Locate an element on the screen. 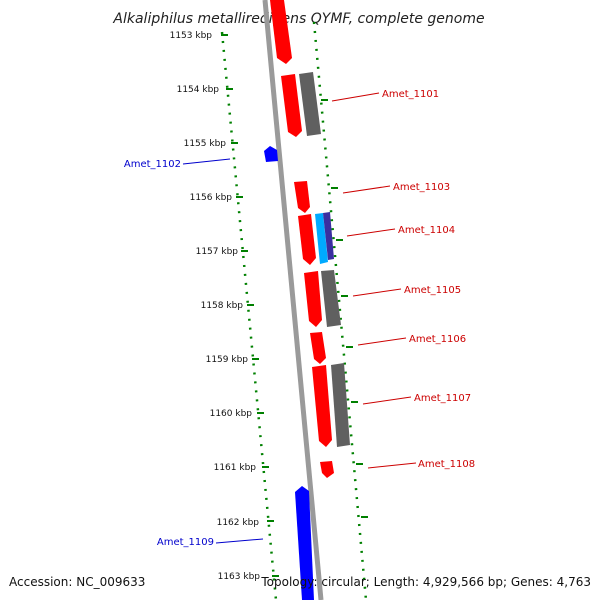 This screenshot has height=600, width=600. forward-genes is located at coordinates (302, 239).